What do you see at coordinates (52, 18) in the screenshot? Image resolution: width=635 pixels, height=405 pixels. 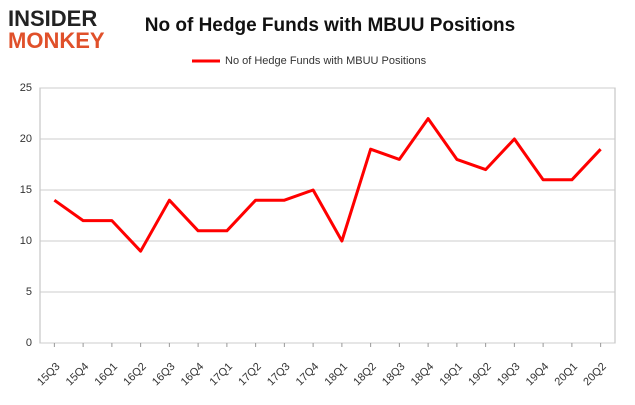 I see `logo-top: INSIDER` at bounding box center [52, 18].